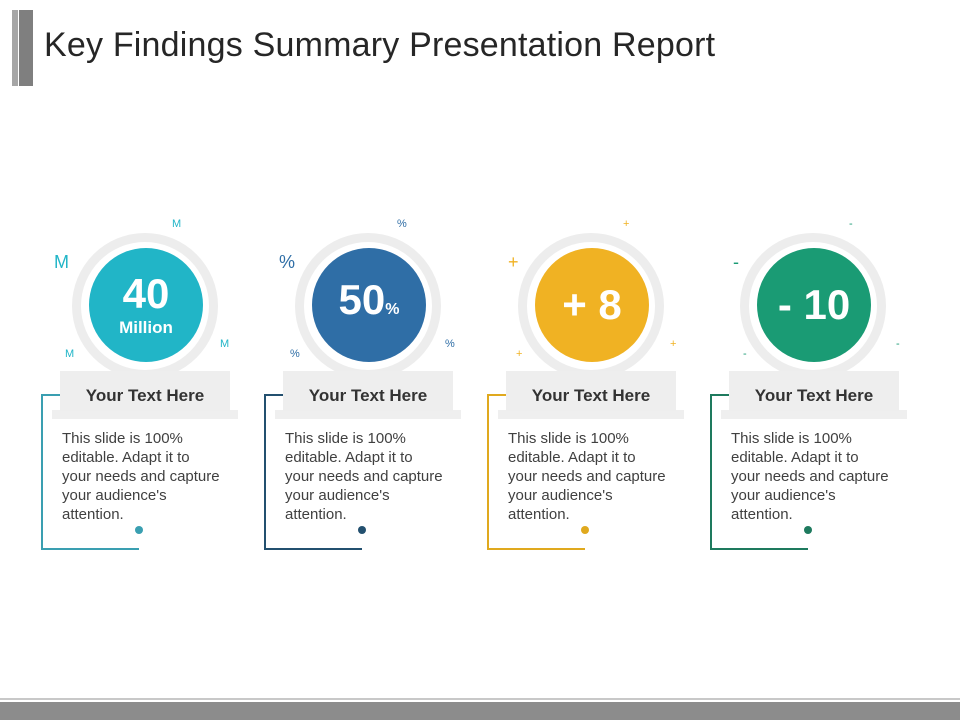 The image size is (960, 720). I want to click on title-accent-bar-dark, so click(26, 48).